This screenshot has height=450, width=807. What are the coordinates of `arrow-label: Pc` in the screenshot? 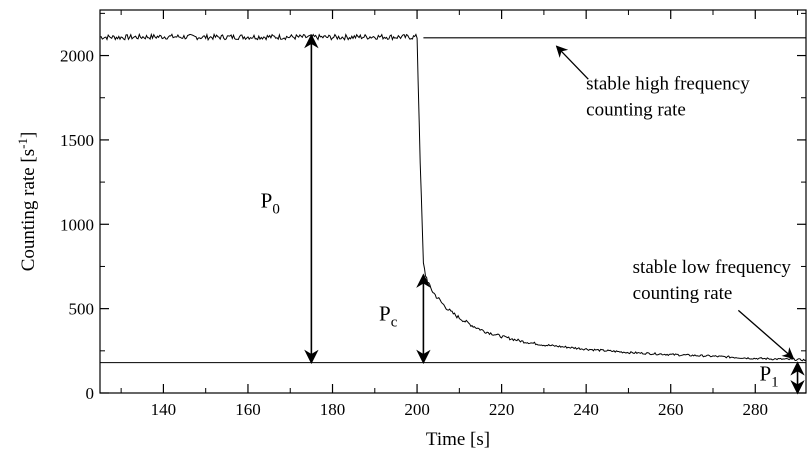 It's located at (388, 315).